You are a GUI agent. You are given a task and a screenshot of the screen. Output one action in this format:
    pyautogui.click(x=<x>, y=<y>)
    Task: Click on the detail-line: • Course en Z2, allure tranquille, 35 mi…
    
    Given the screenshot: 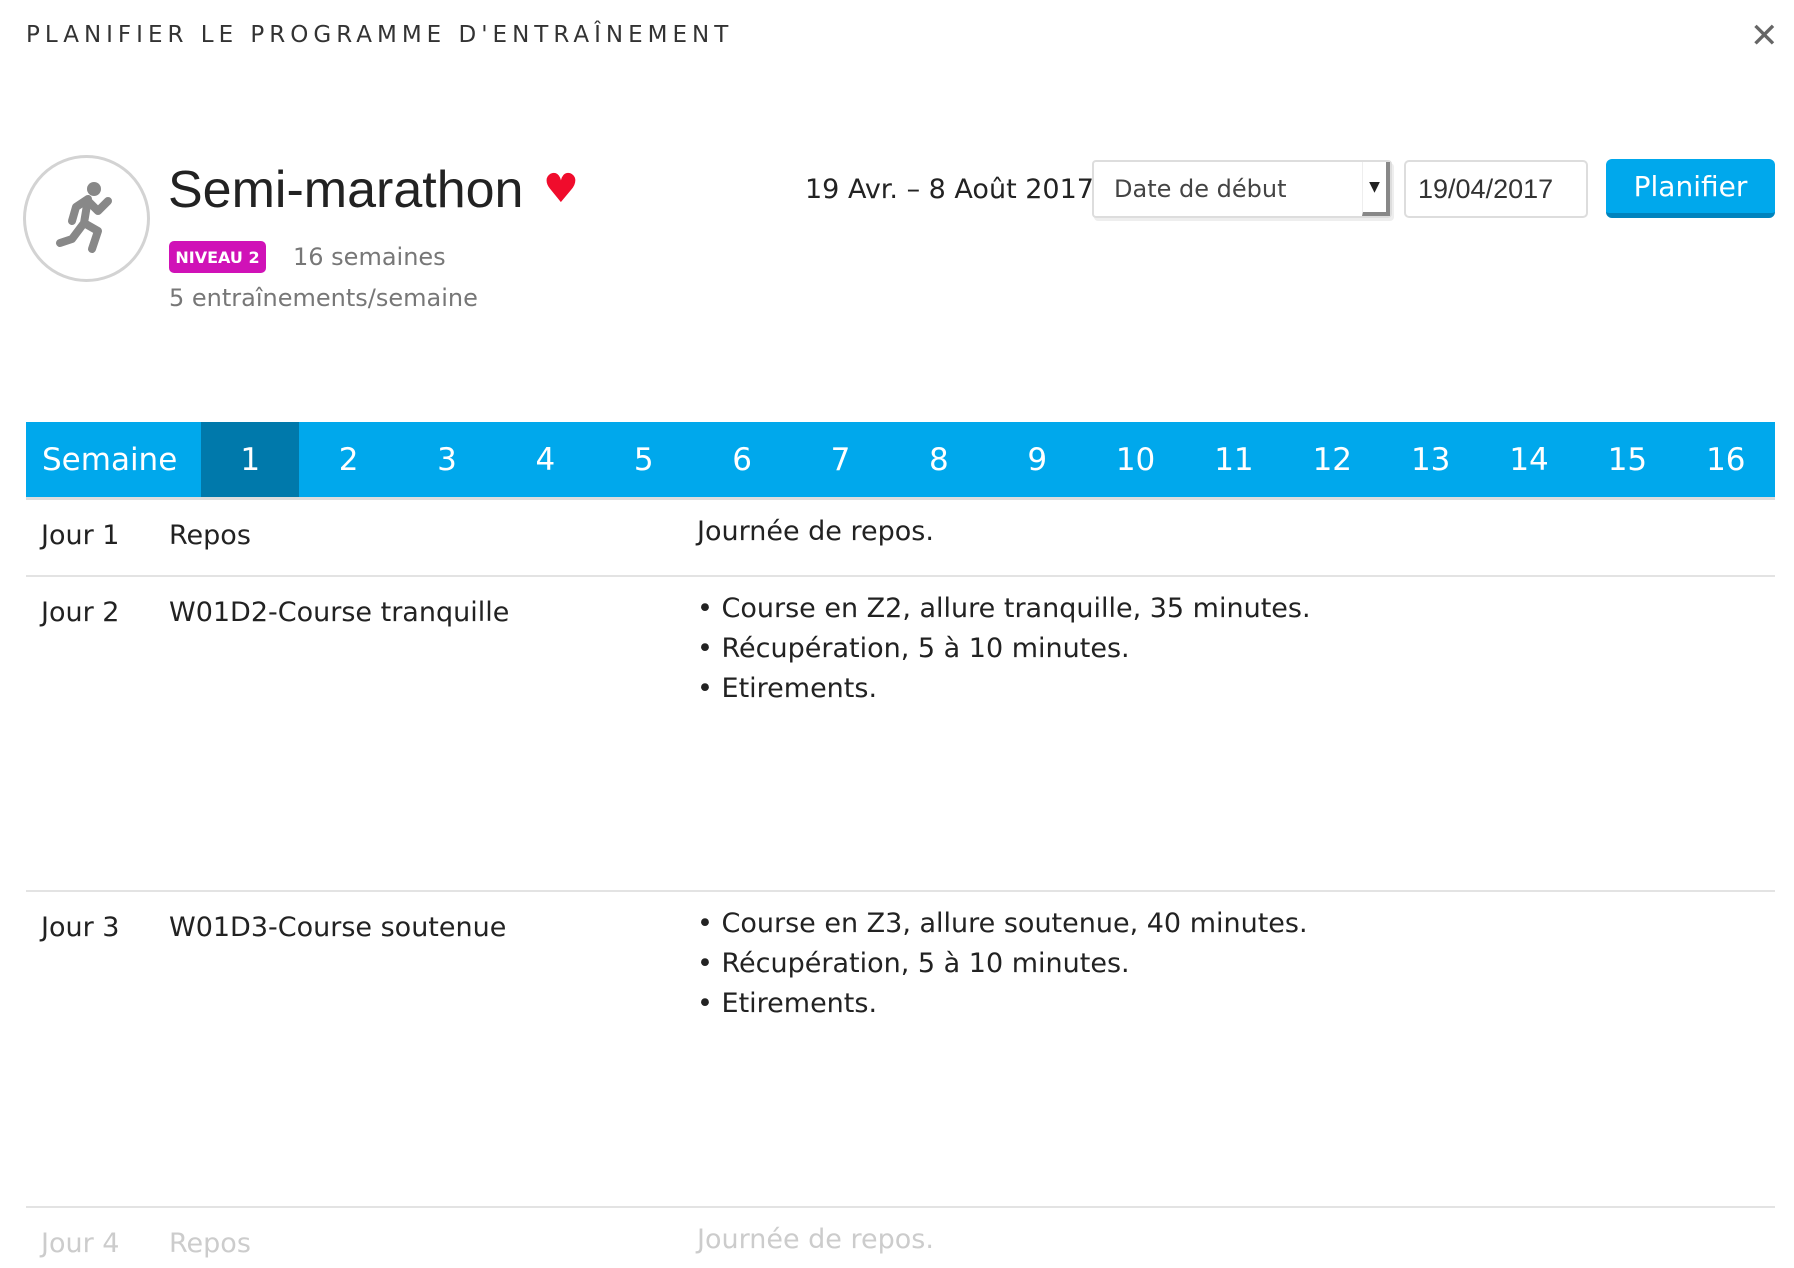 What is the action you would take?
    pyautogui.click(x=1004, y=608)
    